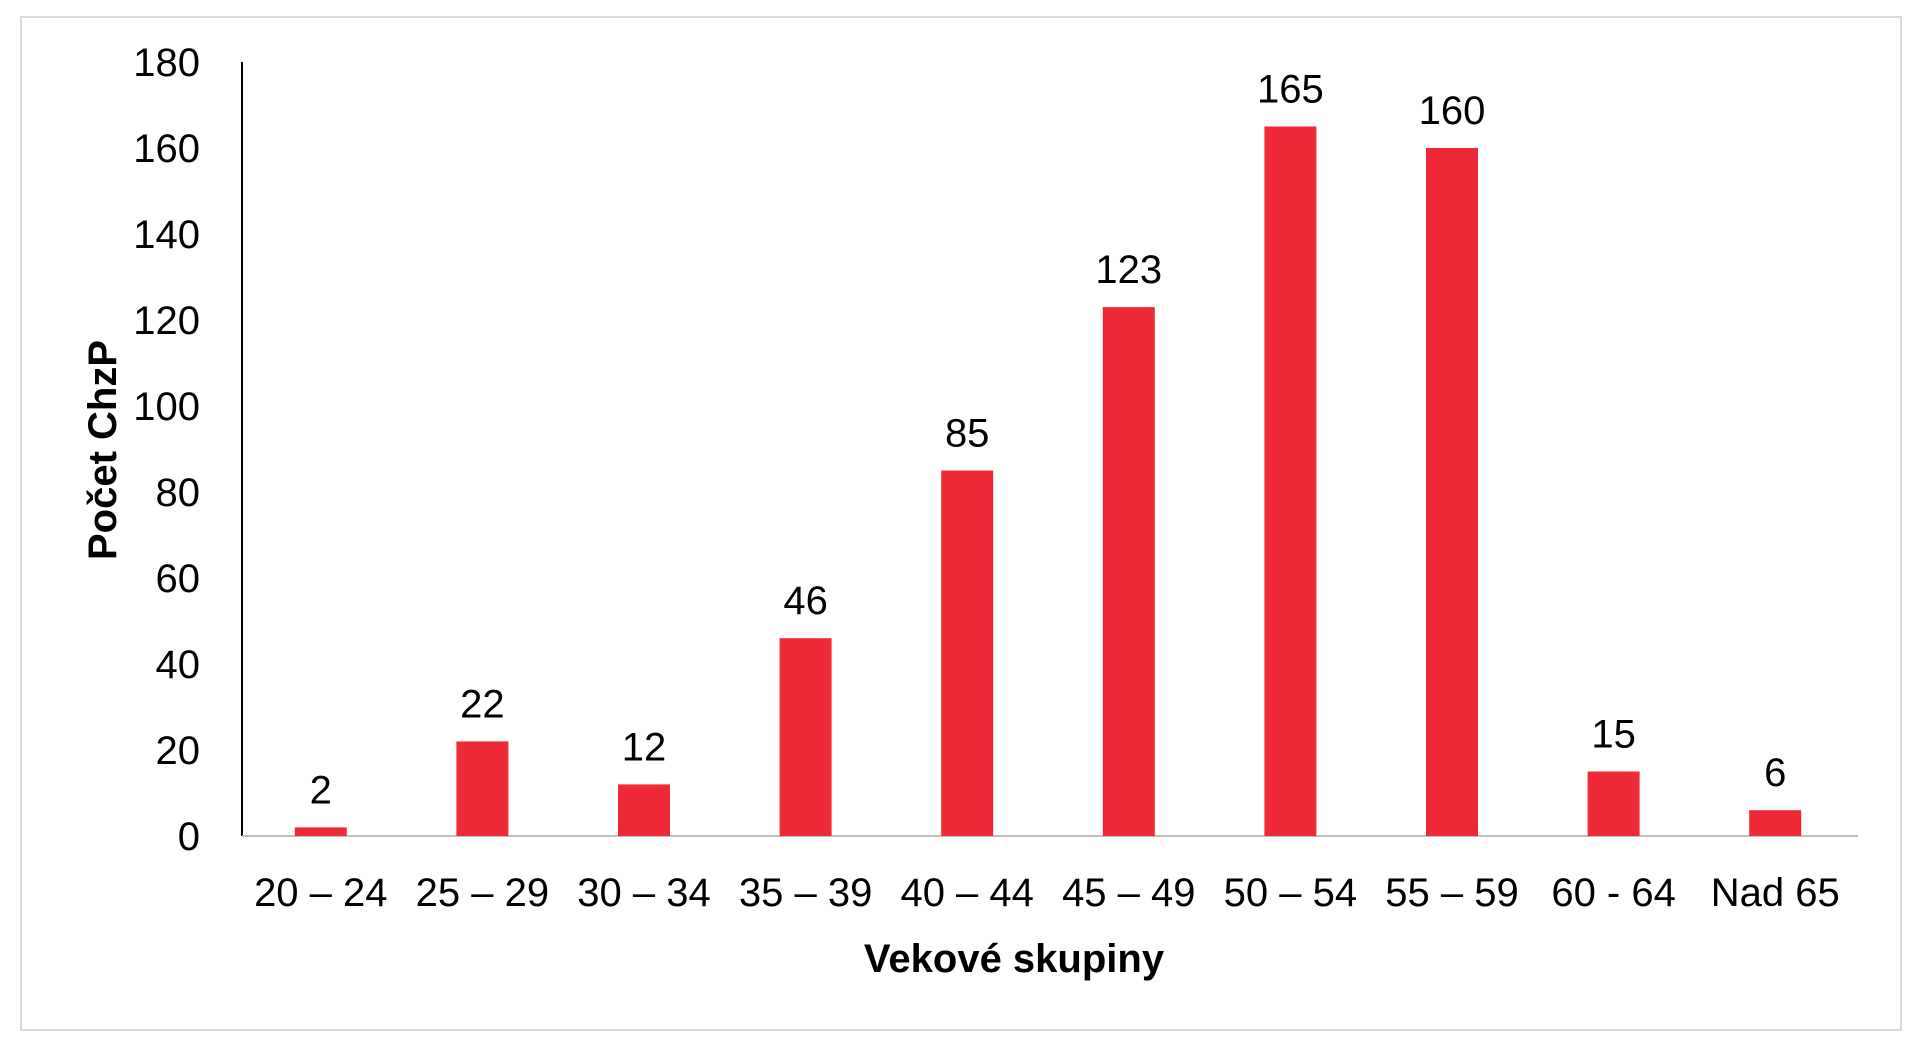 This screenshot has height=1061, width=1920. I want to click on bar-value-label: 15, so click(1613, 735).